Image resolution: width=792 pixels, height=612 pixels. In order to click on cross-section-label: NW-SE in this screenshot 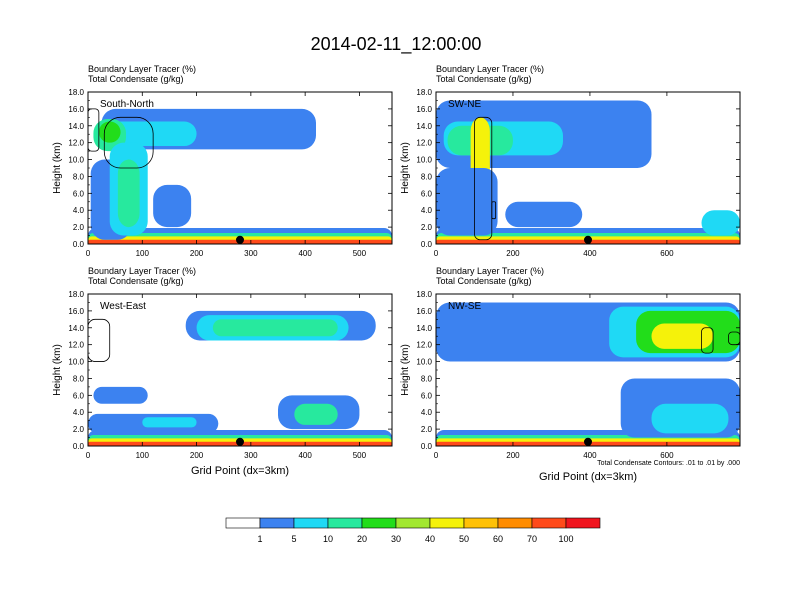, I will do `click(464, 306)`.